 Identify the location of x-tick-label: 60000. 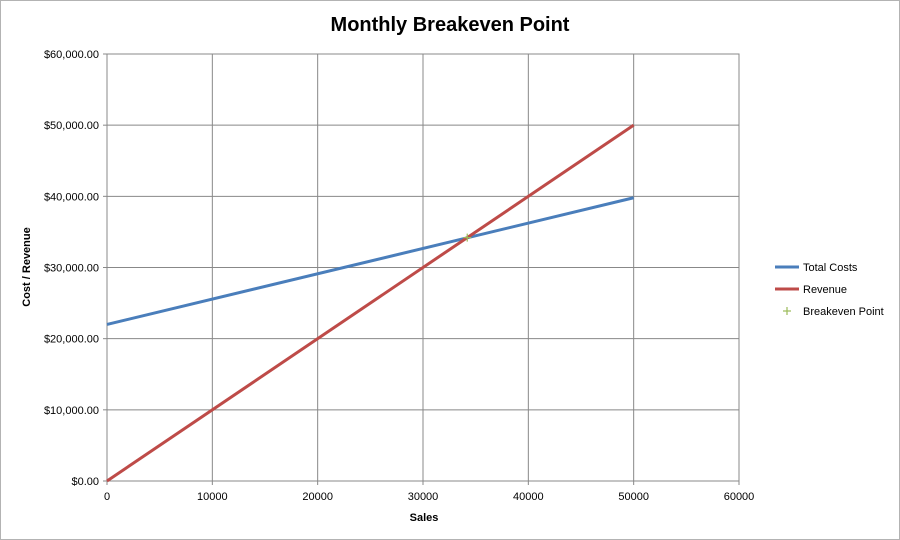
(739, 497).